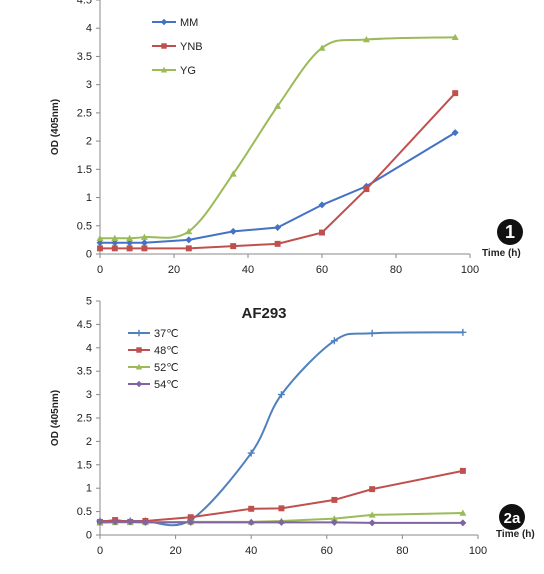 The width and height of the screenshot is (544, 574). I want to click on legend-label: MM, so click(189, 23).